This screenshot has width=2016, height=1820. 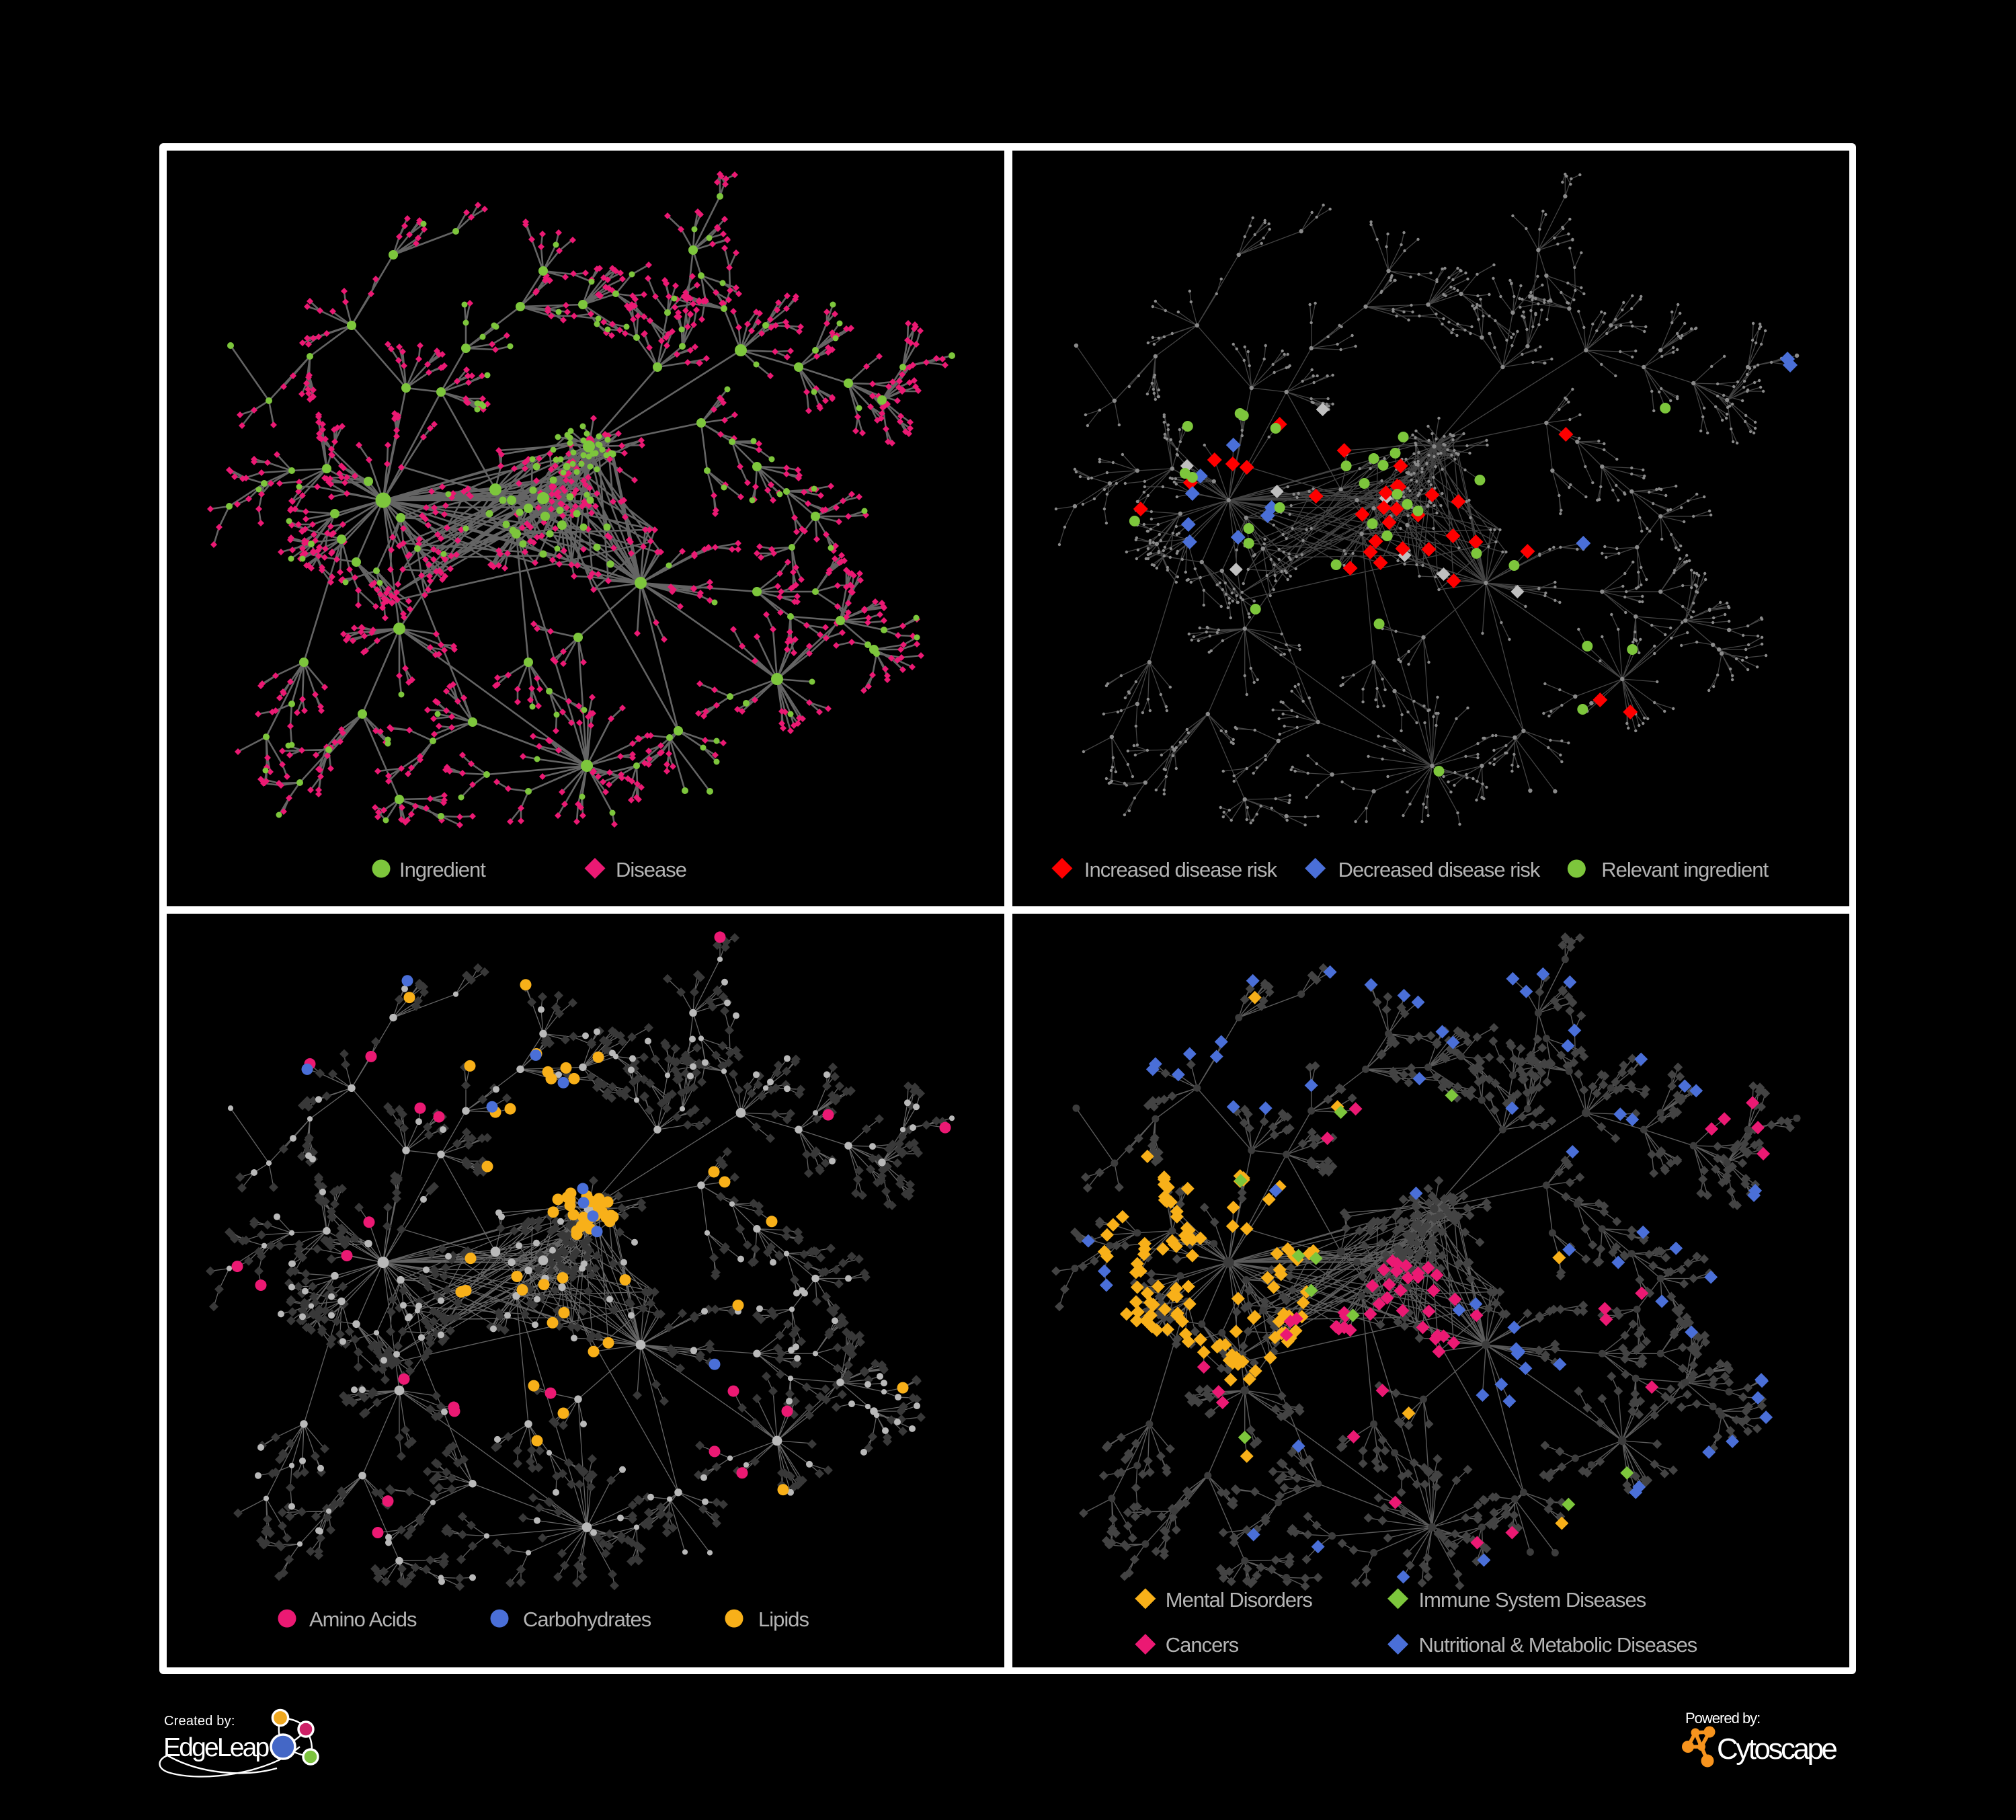 What do you see at coordinates (1685, 869) in the screenshot?
I see `svg-text: Relevant ingredient` at bounding box center [1685, 869].